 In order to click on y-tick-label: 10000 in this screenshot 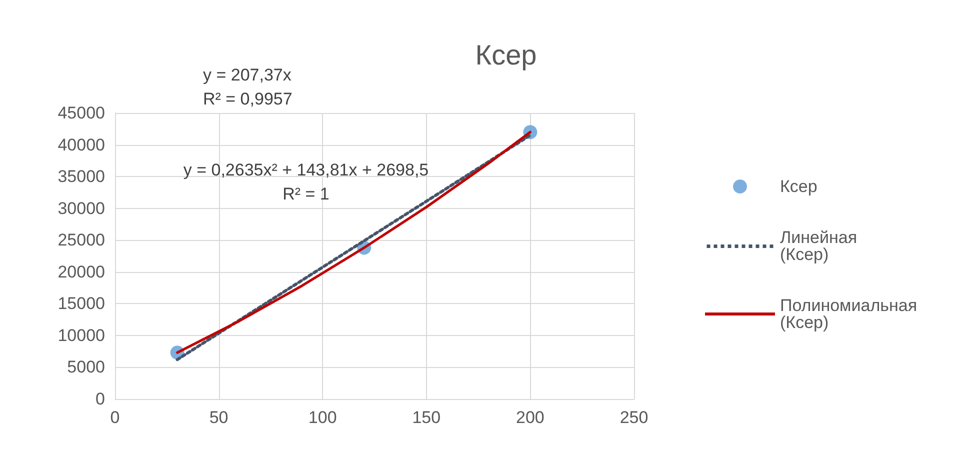, I will do `click(81, 335)`.